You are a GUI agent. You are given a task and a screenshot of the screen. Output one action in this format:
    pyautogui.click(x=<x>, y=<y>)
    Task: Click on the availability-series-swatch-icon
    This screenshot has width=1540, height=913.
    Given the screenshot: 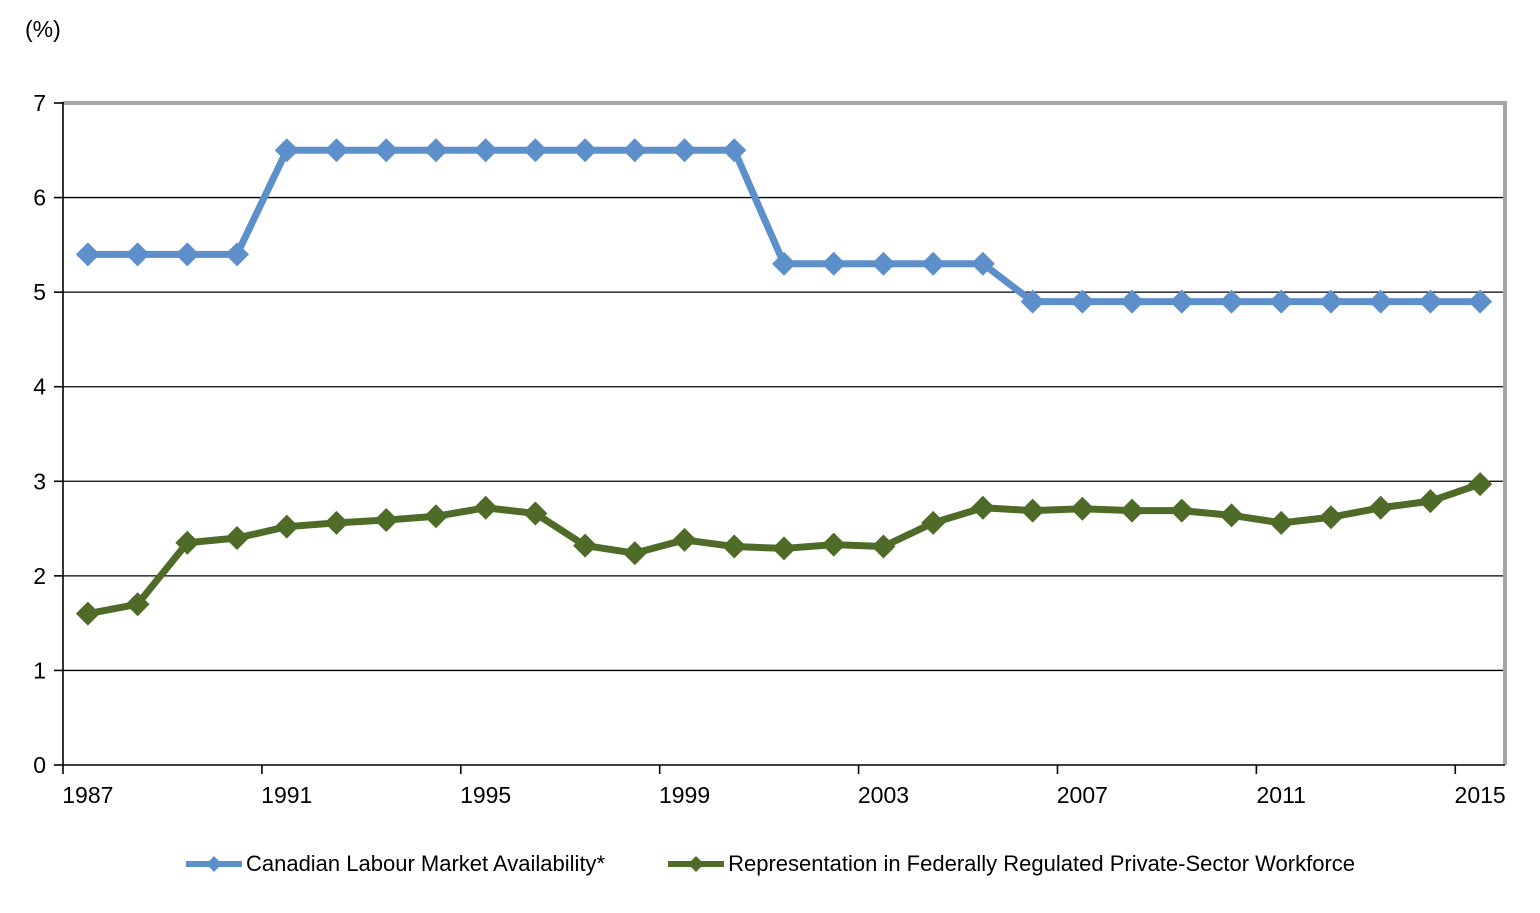 What is the action you would take?
    pyautogui.click(x=213, y=864)
    